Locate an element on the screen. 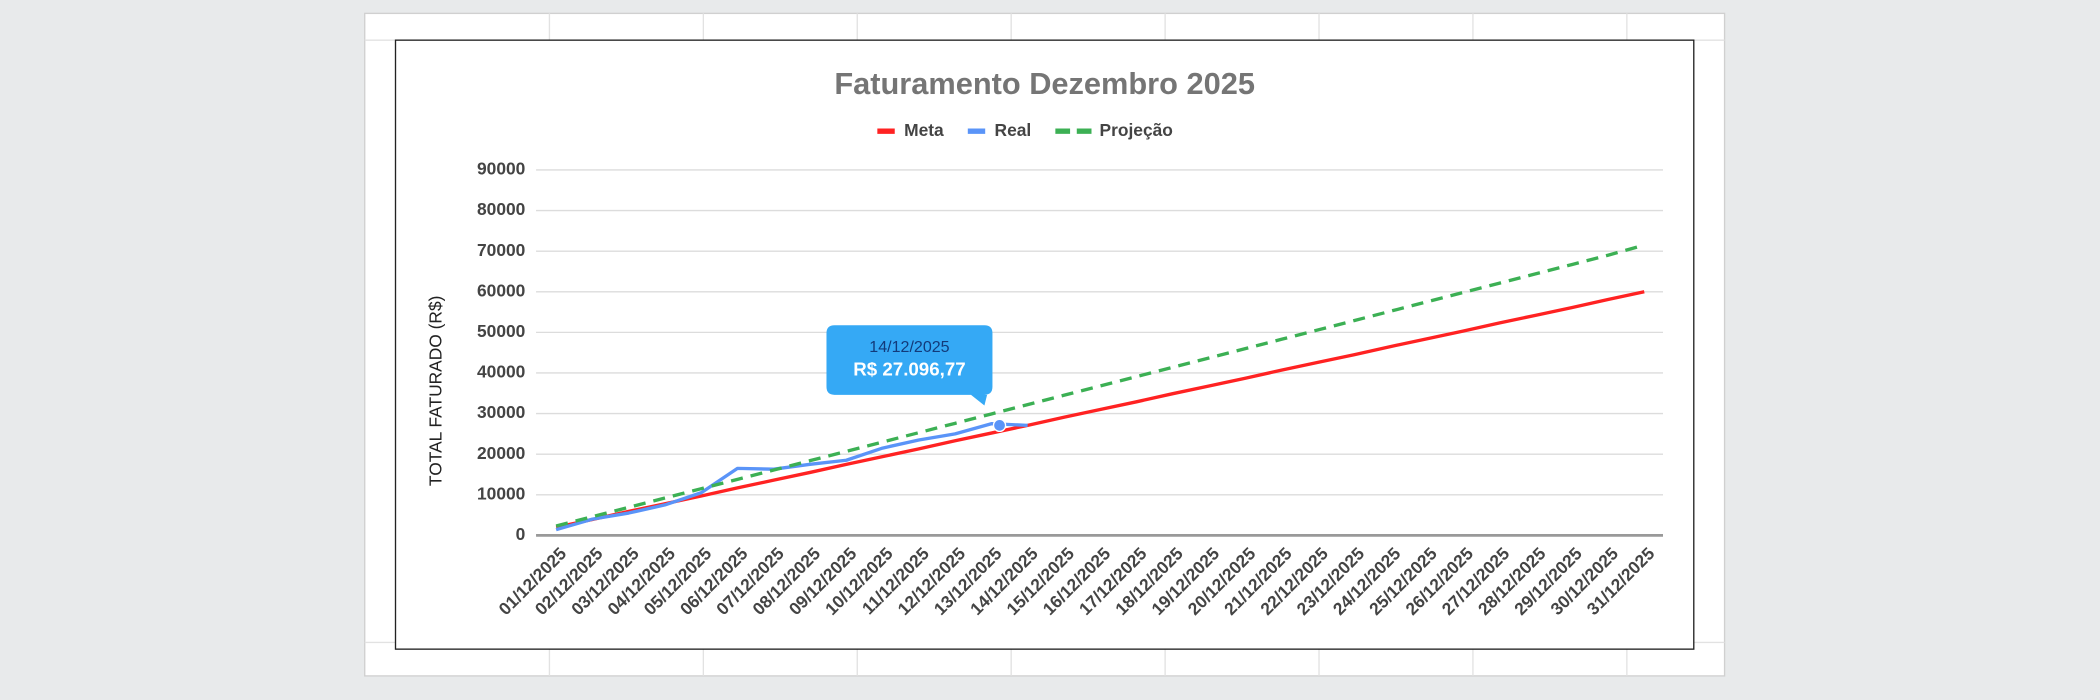 The width and height of the screenshot is (2100, 700). tooltip-label: 14/12/2025 is located at coordinates (909, 347).